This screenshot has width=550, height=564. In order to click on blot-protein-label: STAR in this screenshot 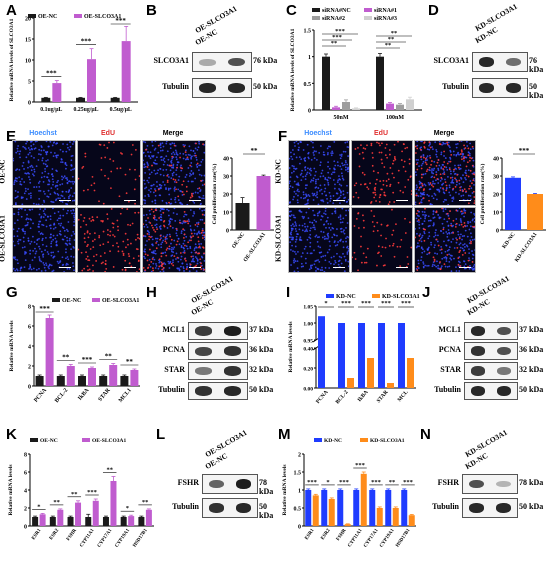, I will do `click(174, 369)`.